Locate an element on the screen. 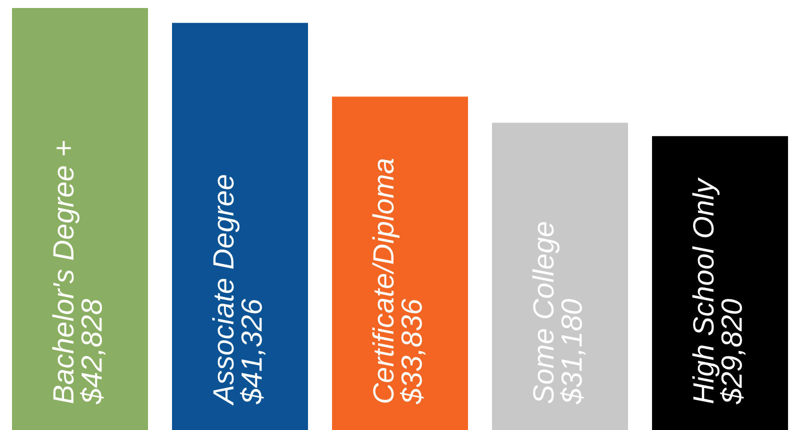 This screenshot has width=793, height=430. data-label: $42,828 is located at coordinates (93, 351).